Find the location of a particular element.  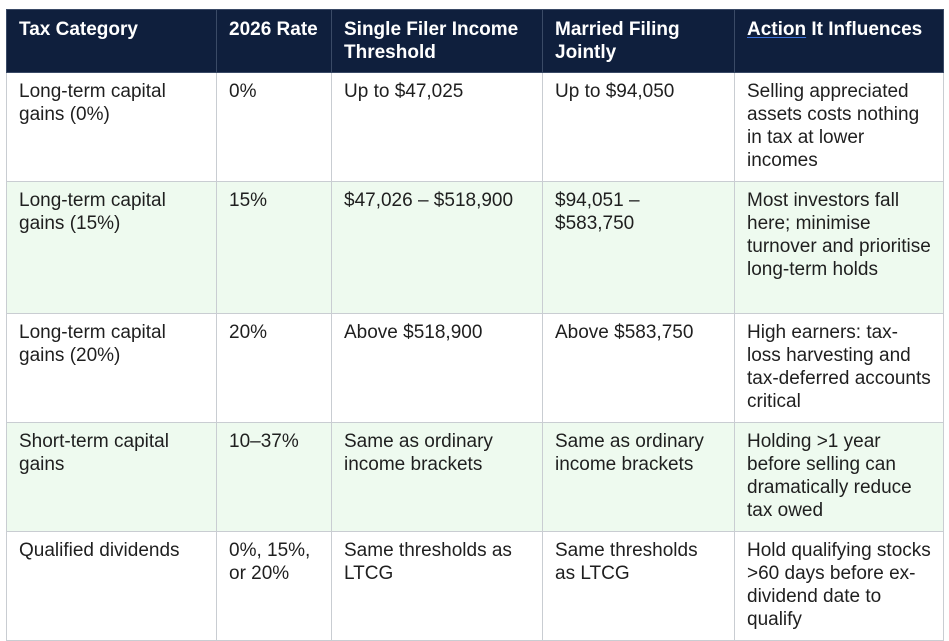

cell-category: Long-term capital gains (15%) is located at coordinates (111, 247).